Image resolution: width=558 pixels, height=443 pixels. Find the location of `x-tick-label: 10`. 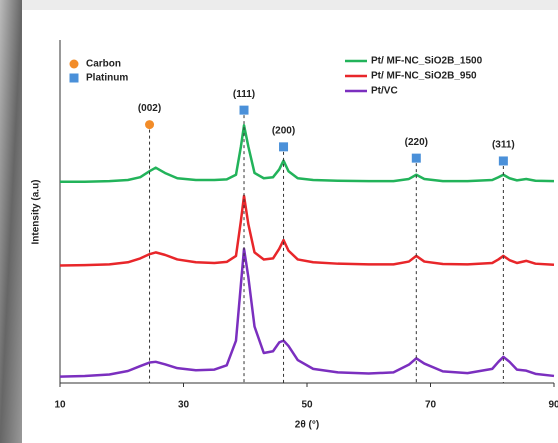

x-tick-label: 10 is located at coordinates (60, 405).